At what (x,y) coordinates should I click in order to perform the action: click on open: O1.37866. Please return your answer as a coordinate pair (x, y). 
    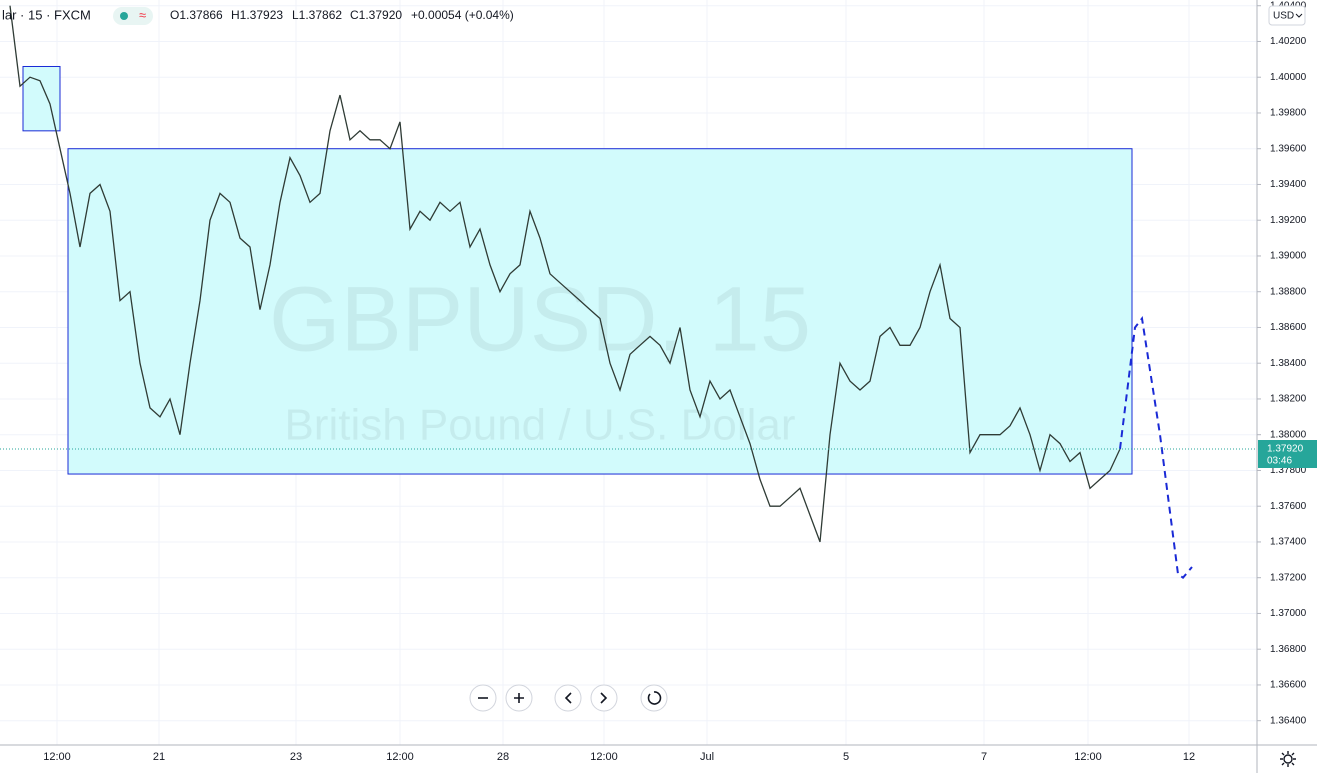
    Looking at the image, I should click on (196, 15).